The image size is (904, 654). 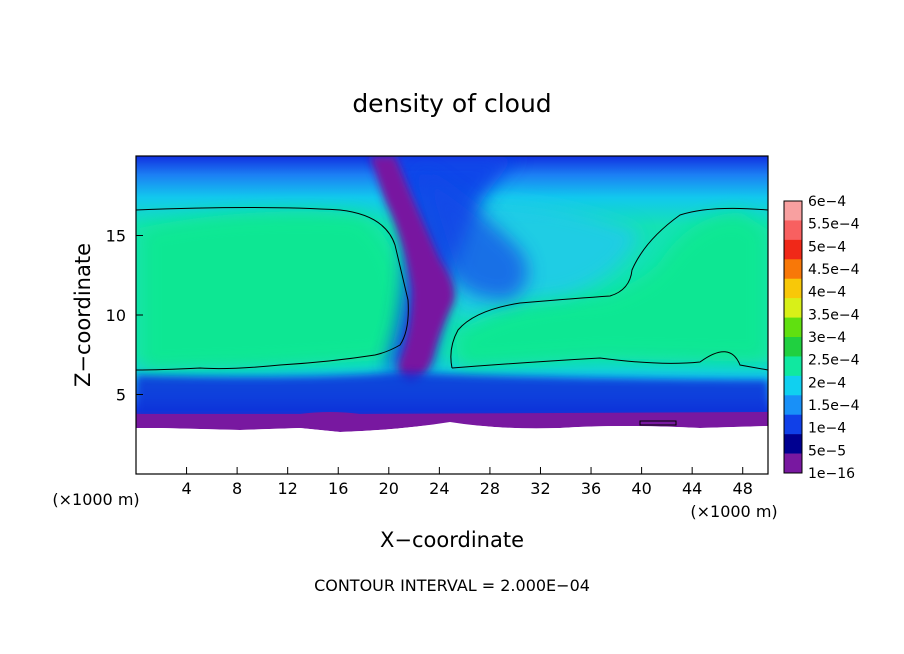 I want to click on x-axis-label: X−coordinate, so click(x=452, y=540).